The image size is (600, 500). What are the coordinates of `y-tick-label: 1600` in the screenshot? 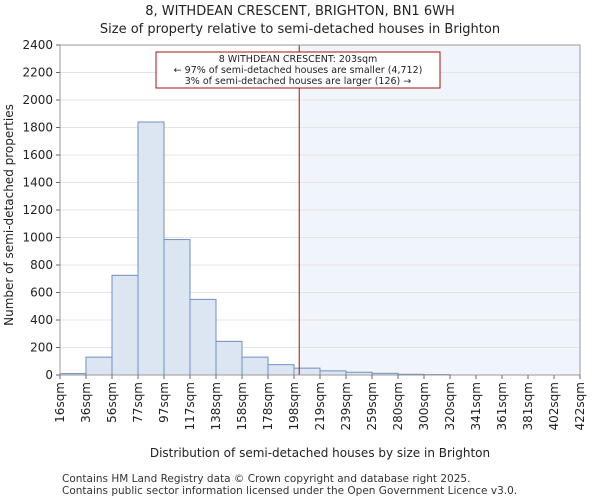 It's located at (37, 155).